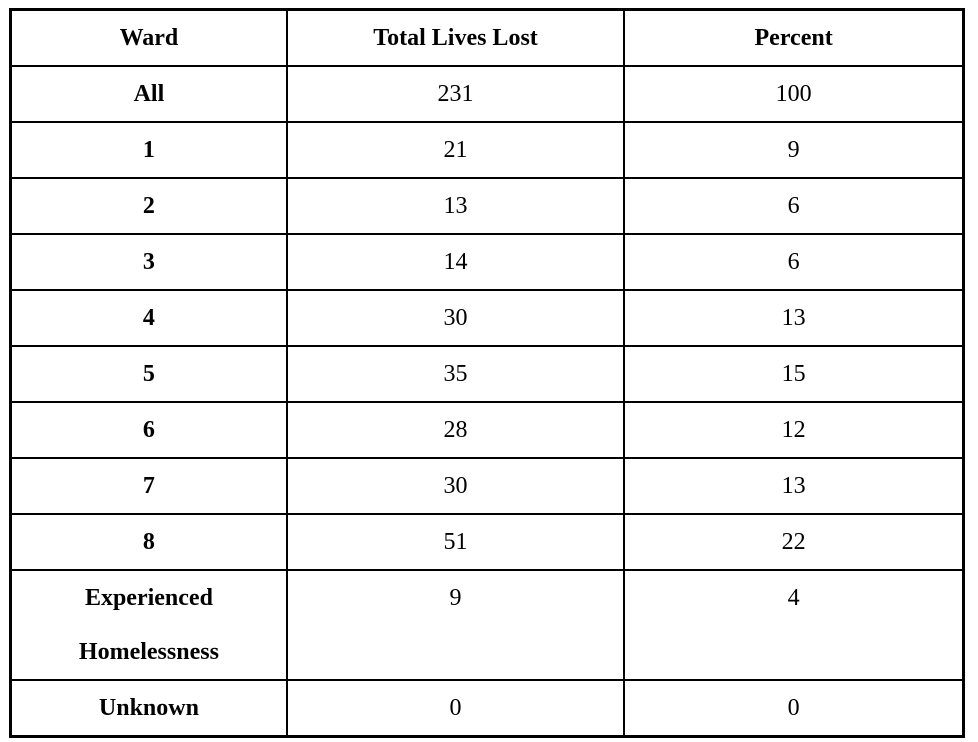 The width and height of the screenshot is (978, 742). Describe the element at coordinates (794, 625) in the screenshot. I see `percent-cell: 4` at that location.